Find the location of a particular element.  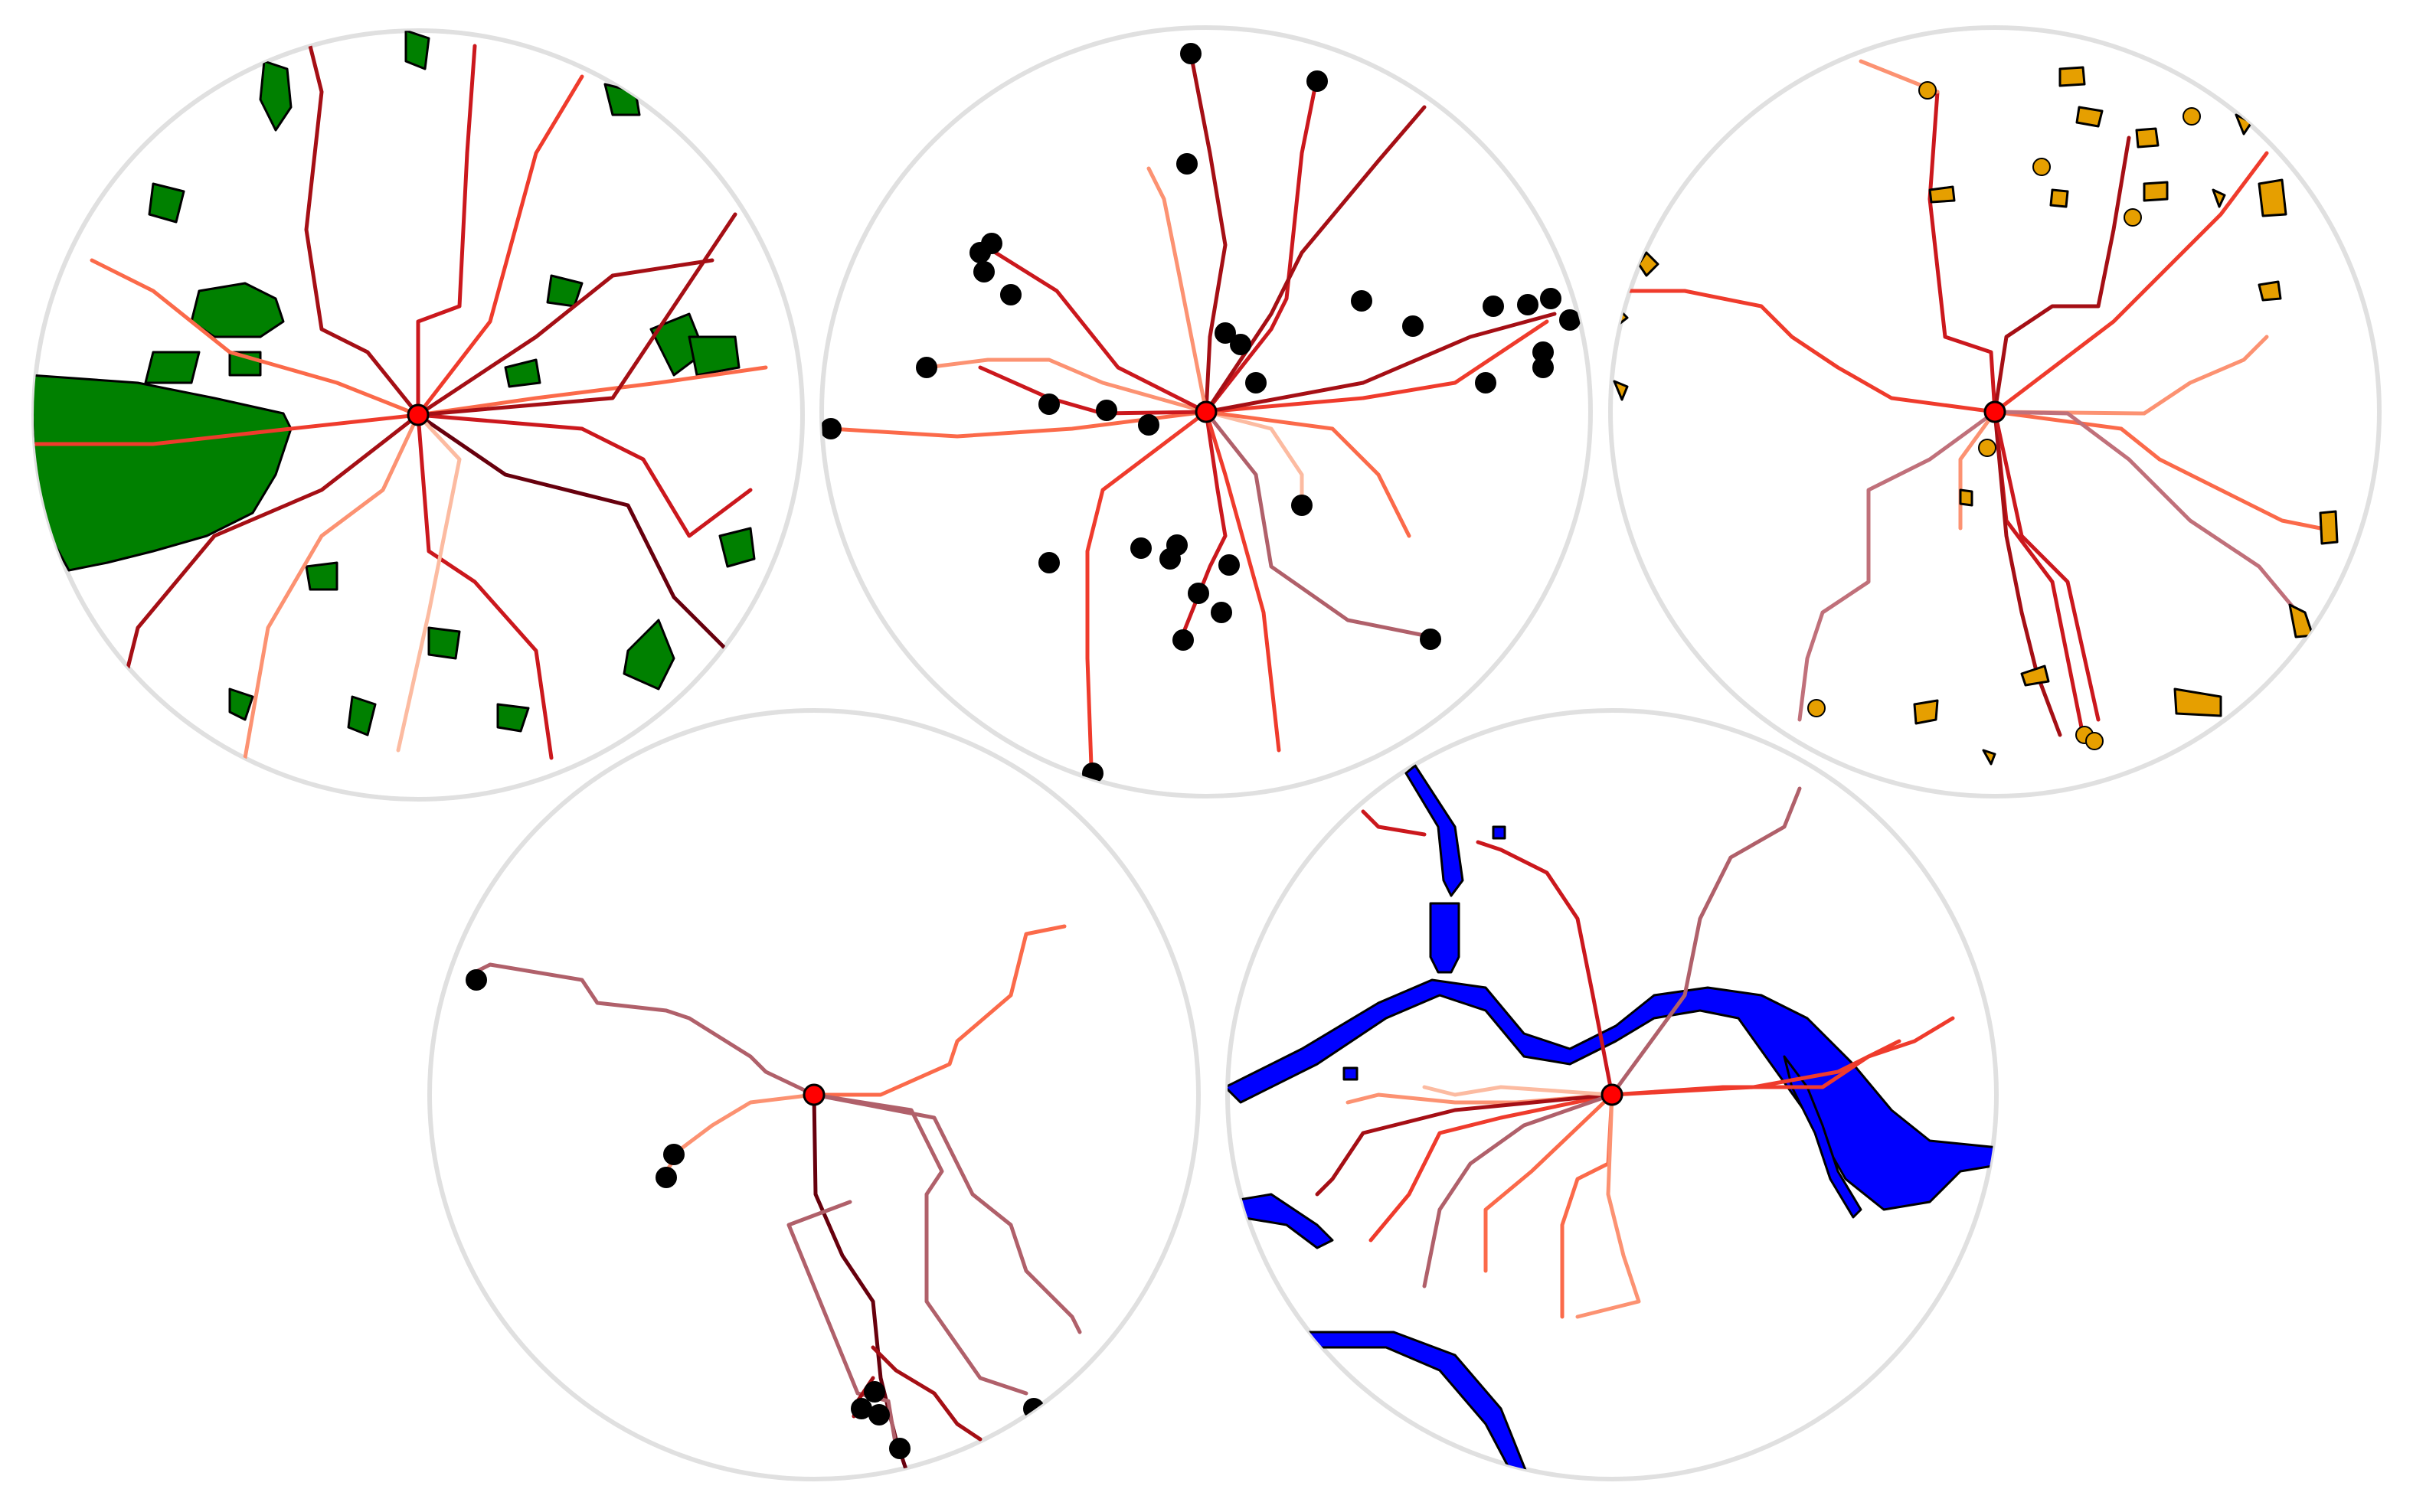

building-routes is located at coordinates (1966, 398).